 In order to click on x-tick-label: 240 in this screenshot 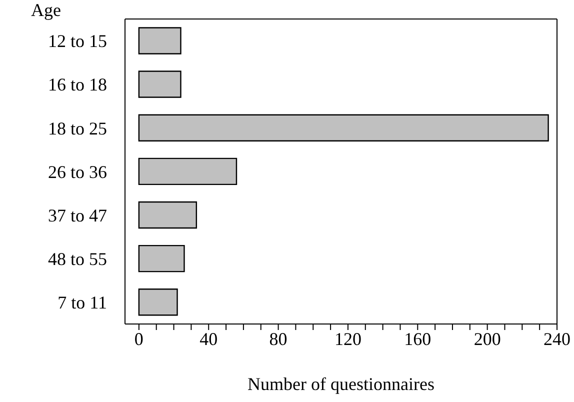, I will do `click(557, 338)`.